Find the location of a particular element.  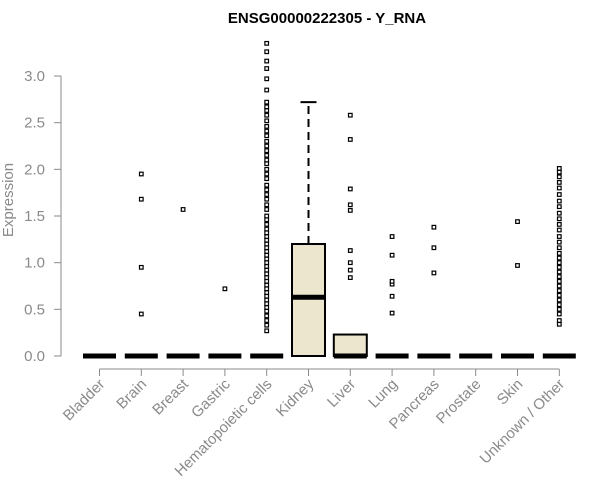

x-tick-label: Kidney is located at coordinates (295, 397).